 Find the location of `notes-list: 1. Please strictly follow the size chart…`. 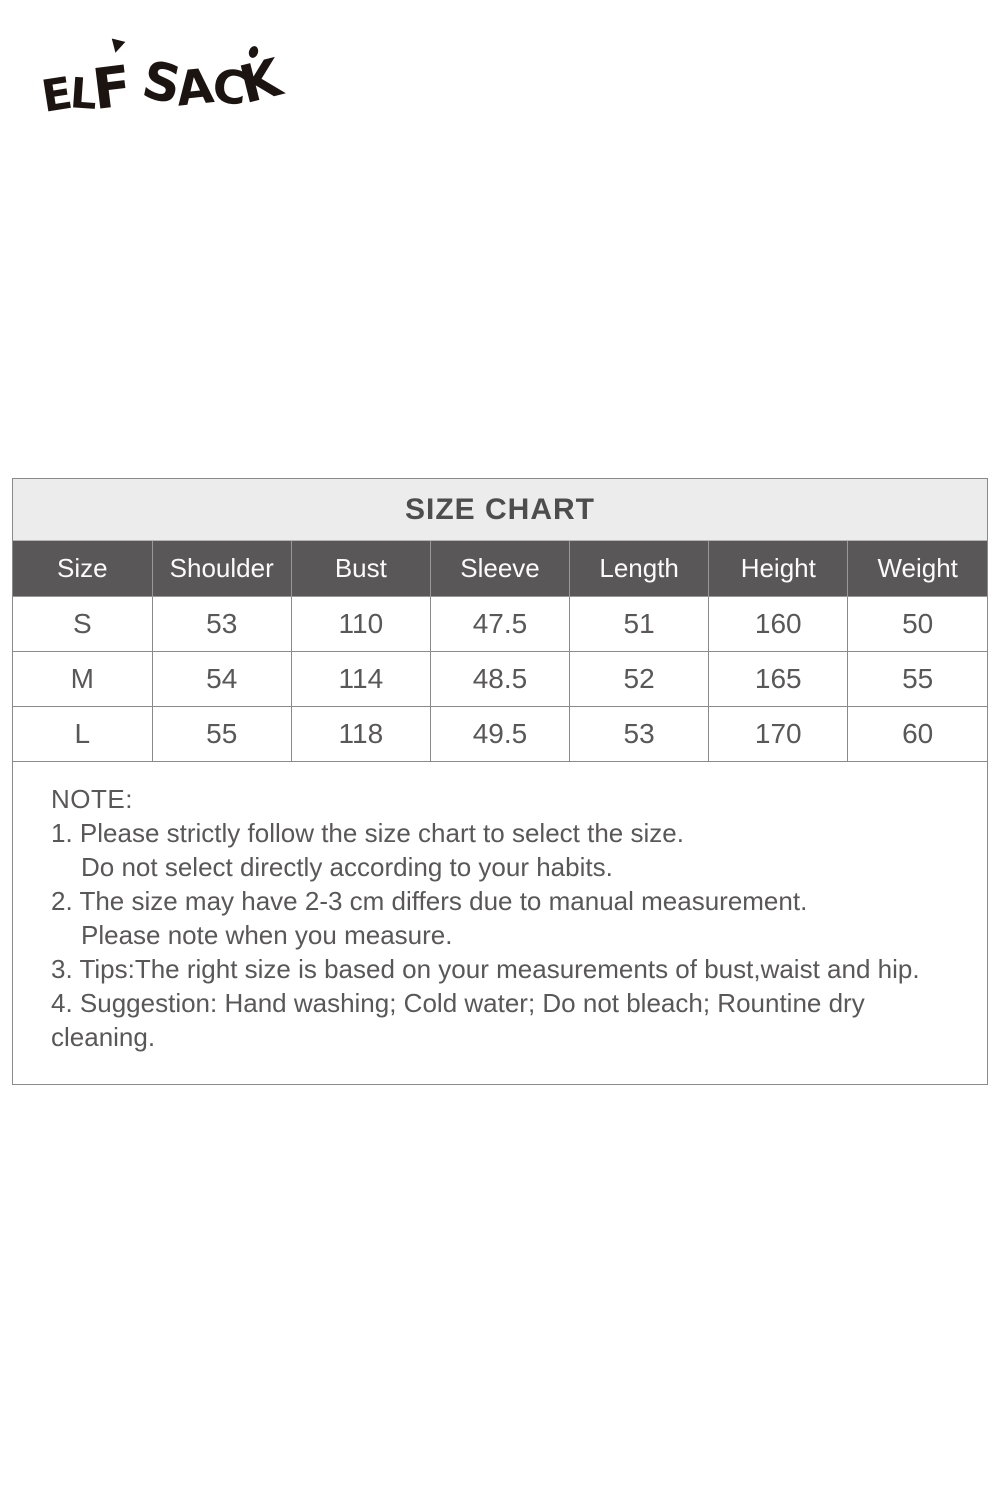

notes-list: 1. Please strictly follow the size chart… is located at coordinates (501, 935).